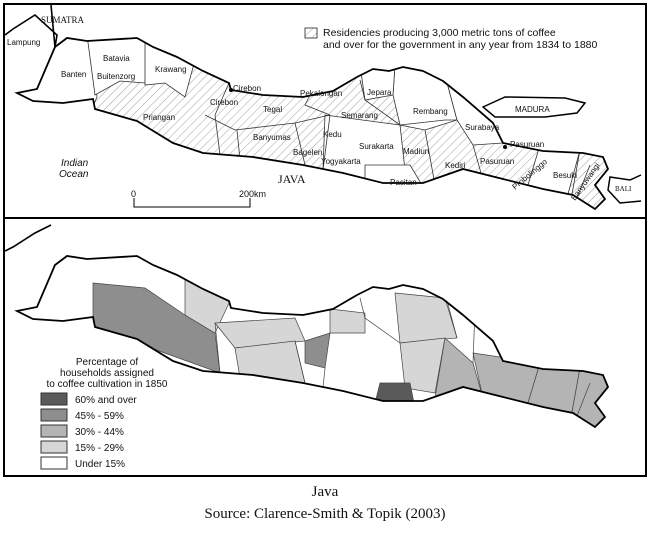  What do you see at coordinates (247, 88) in the screenshot?
I see `label-cirebon-city: Cirebon` at bounding box center [247, 88].